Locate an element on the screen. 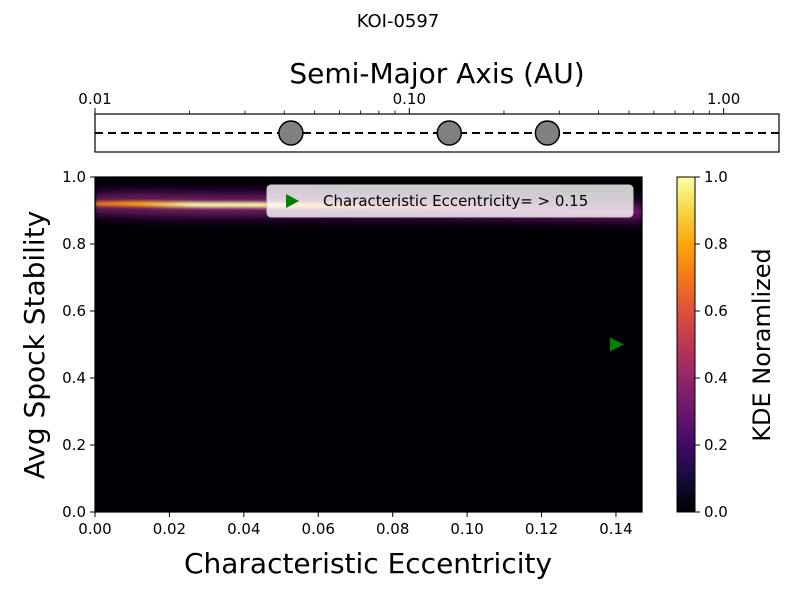  x-tick-label: 0.04 is located at coordinates (243, 529).